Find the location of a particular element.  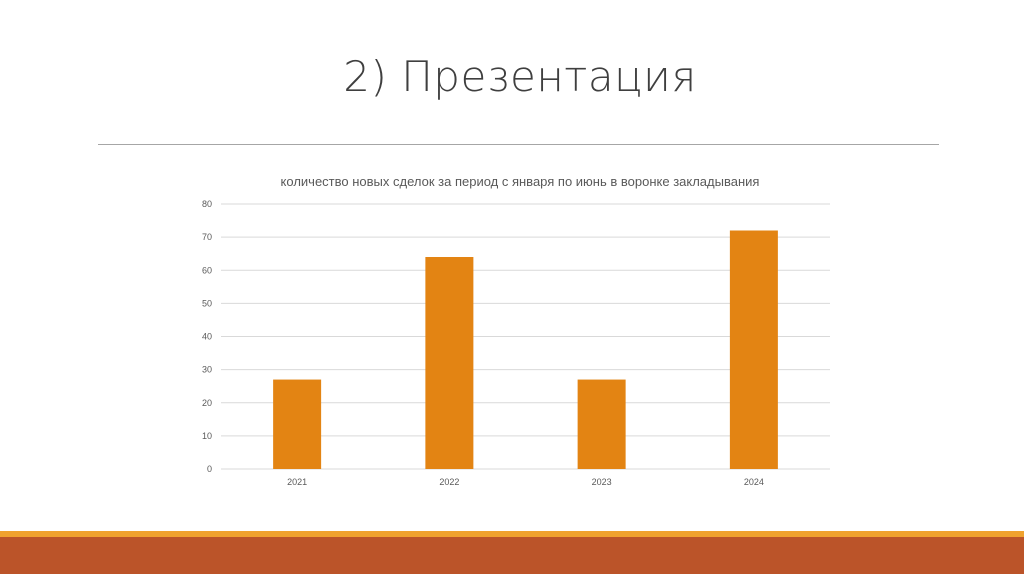

y-tick-label: 70 is located at coordinates (207, 237).